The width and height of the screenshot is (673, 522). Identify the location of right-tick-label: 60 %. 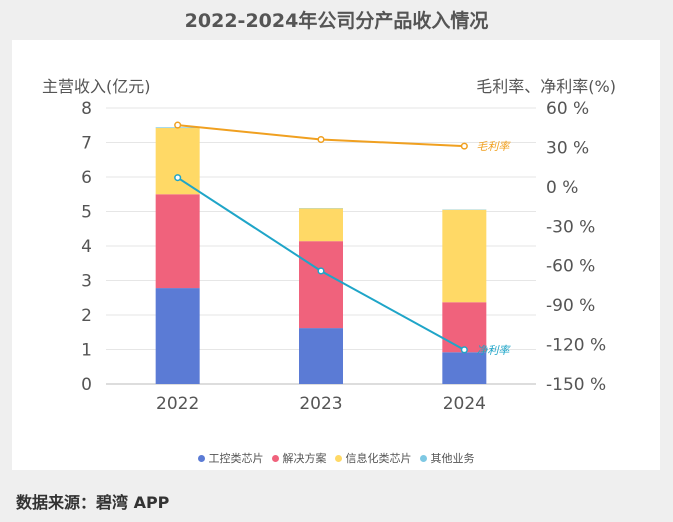
(567, 109).